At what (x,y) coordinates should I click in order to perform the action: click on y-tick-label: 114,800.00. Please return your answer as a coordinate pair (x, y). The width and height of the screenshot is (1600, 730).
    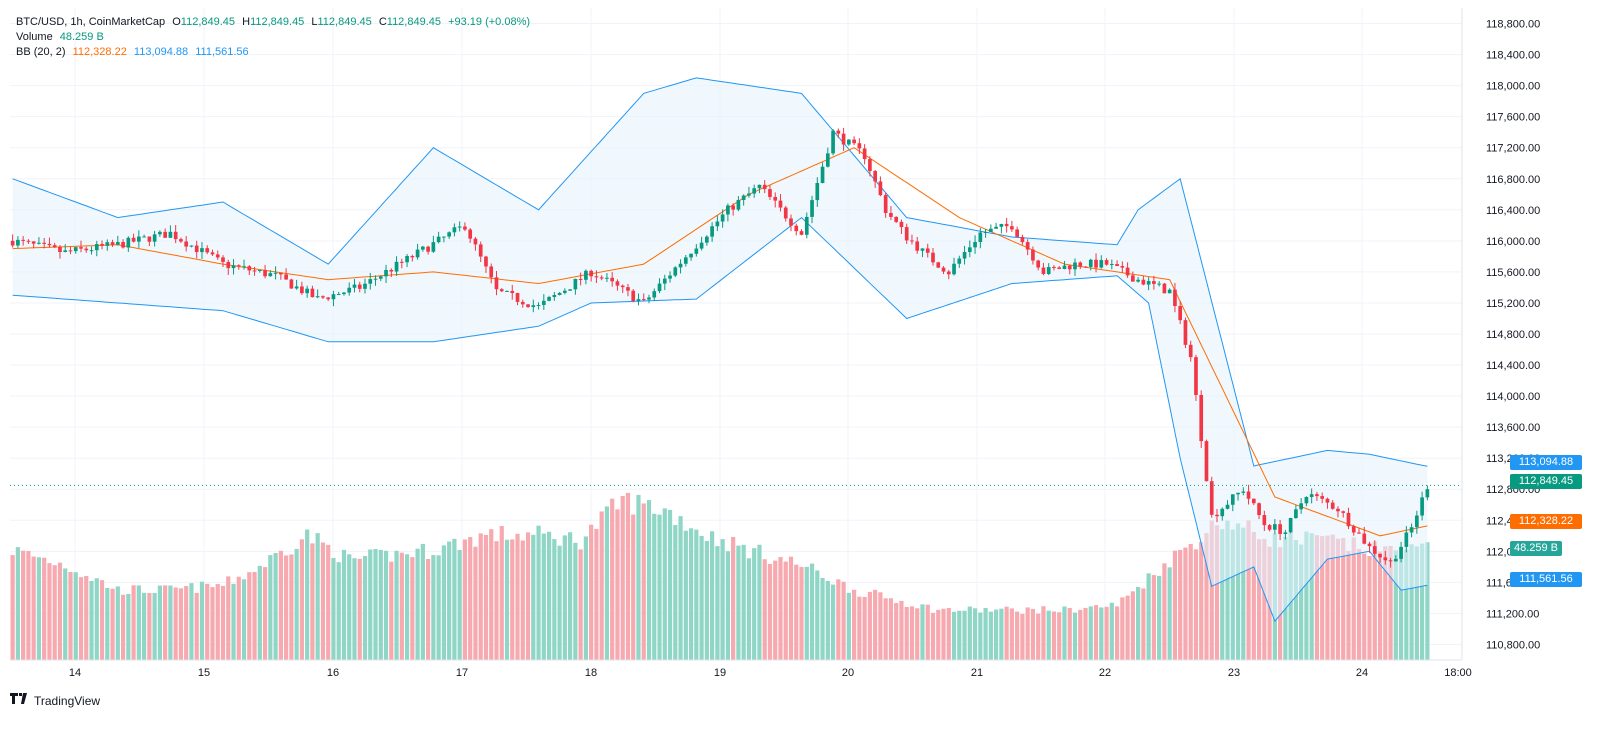
    Looking at the image, I should click on (1513, 335).